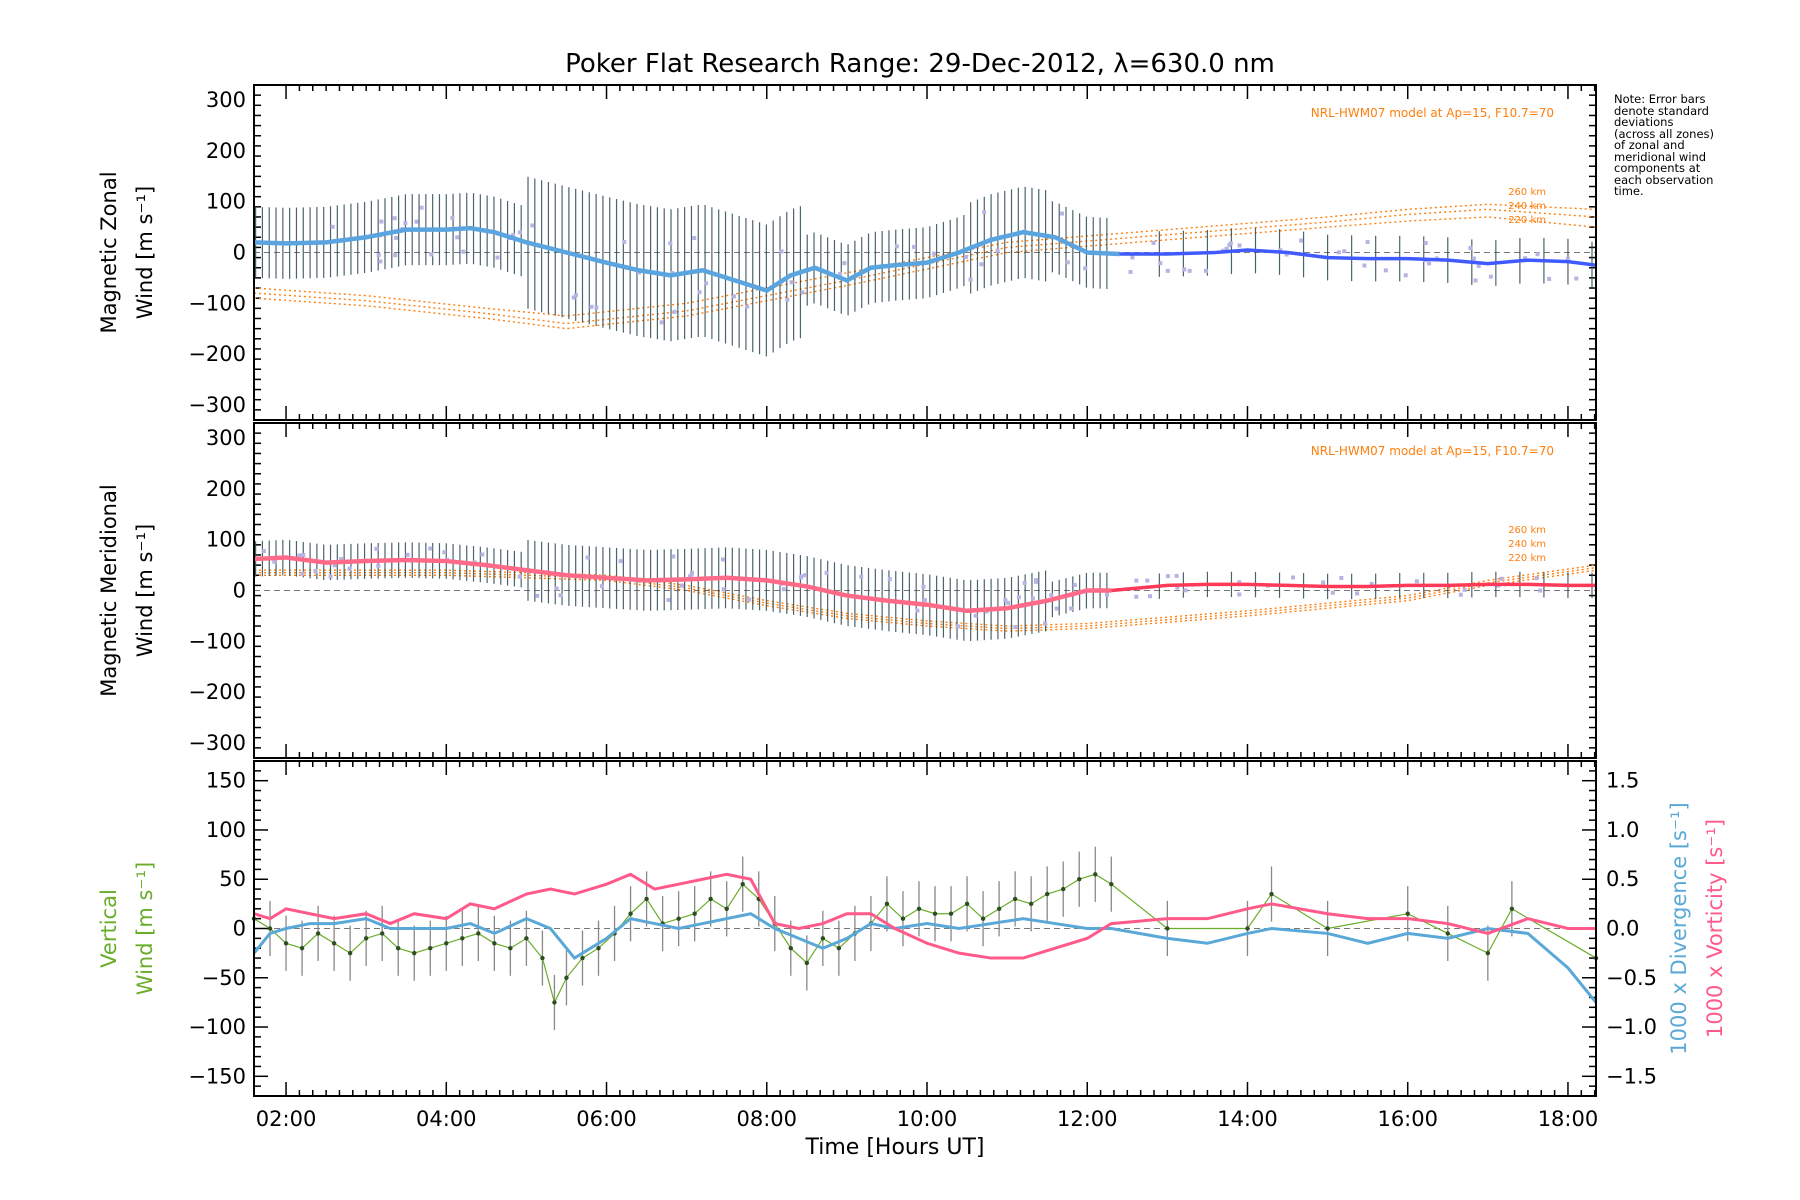 This screenshot has height=1200, width=1800. Describe the element at coordinates (145, 590) in the screenshot. I see `y-axis-label: Wind [m s⁻¹]` at that location.